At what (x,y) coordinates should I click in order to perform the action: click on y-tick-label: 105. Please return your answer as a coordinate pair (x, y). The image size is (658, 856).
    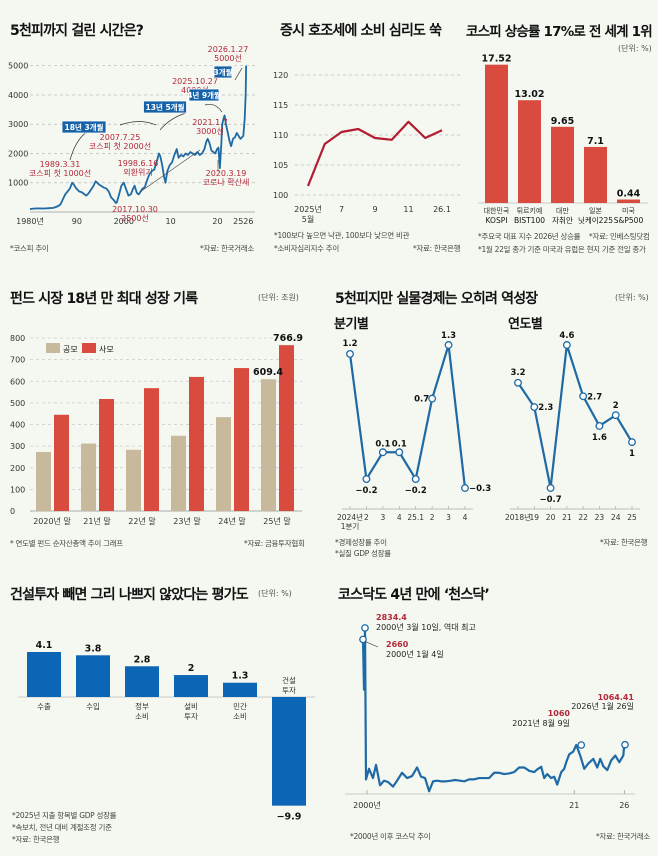
    Looking at the image, I should click on (280, 165).